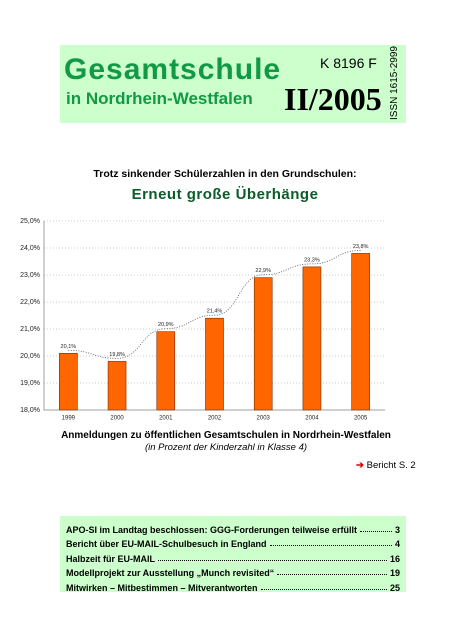  Describe the element at coordinates (69, 347) in the screenshot. I see `data-label: 20,1%` at that location.